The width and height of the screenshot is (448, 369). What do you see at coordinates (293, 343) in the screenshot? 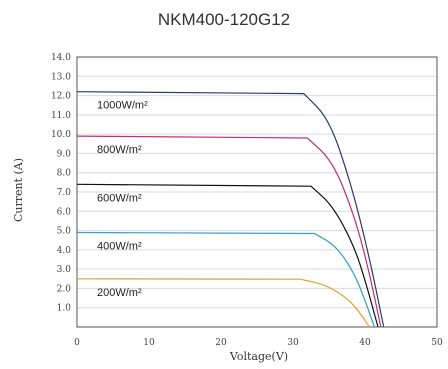
I see `x-tick-label: 30` at bounding box center [293, 343].